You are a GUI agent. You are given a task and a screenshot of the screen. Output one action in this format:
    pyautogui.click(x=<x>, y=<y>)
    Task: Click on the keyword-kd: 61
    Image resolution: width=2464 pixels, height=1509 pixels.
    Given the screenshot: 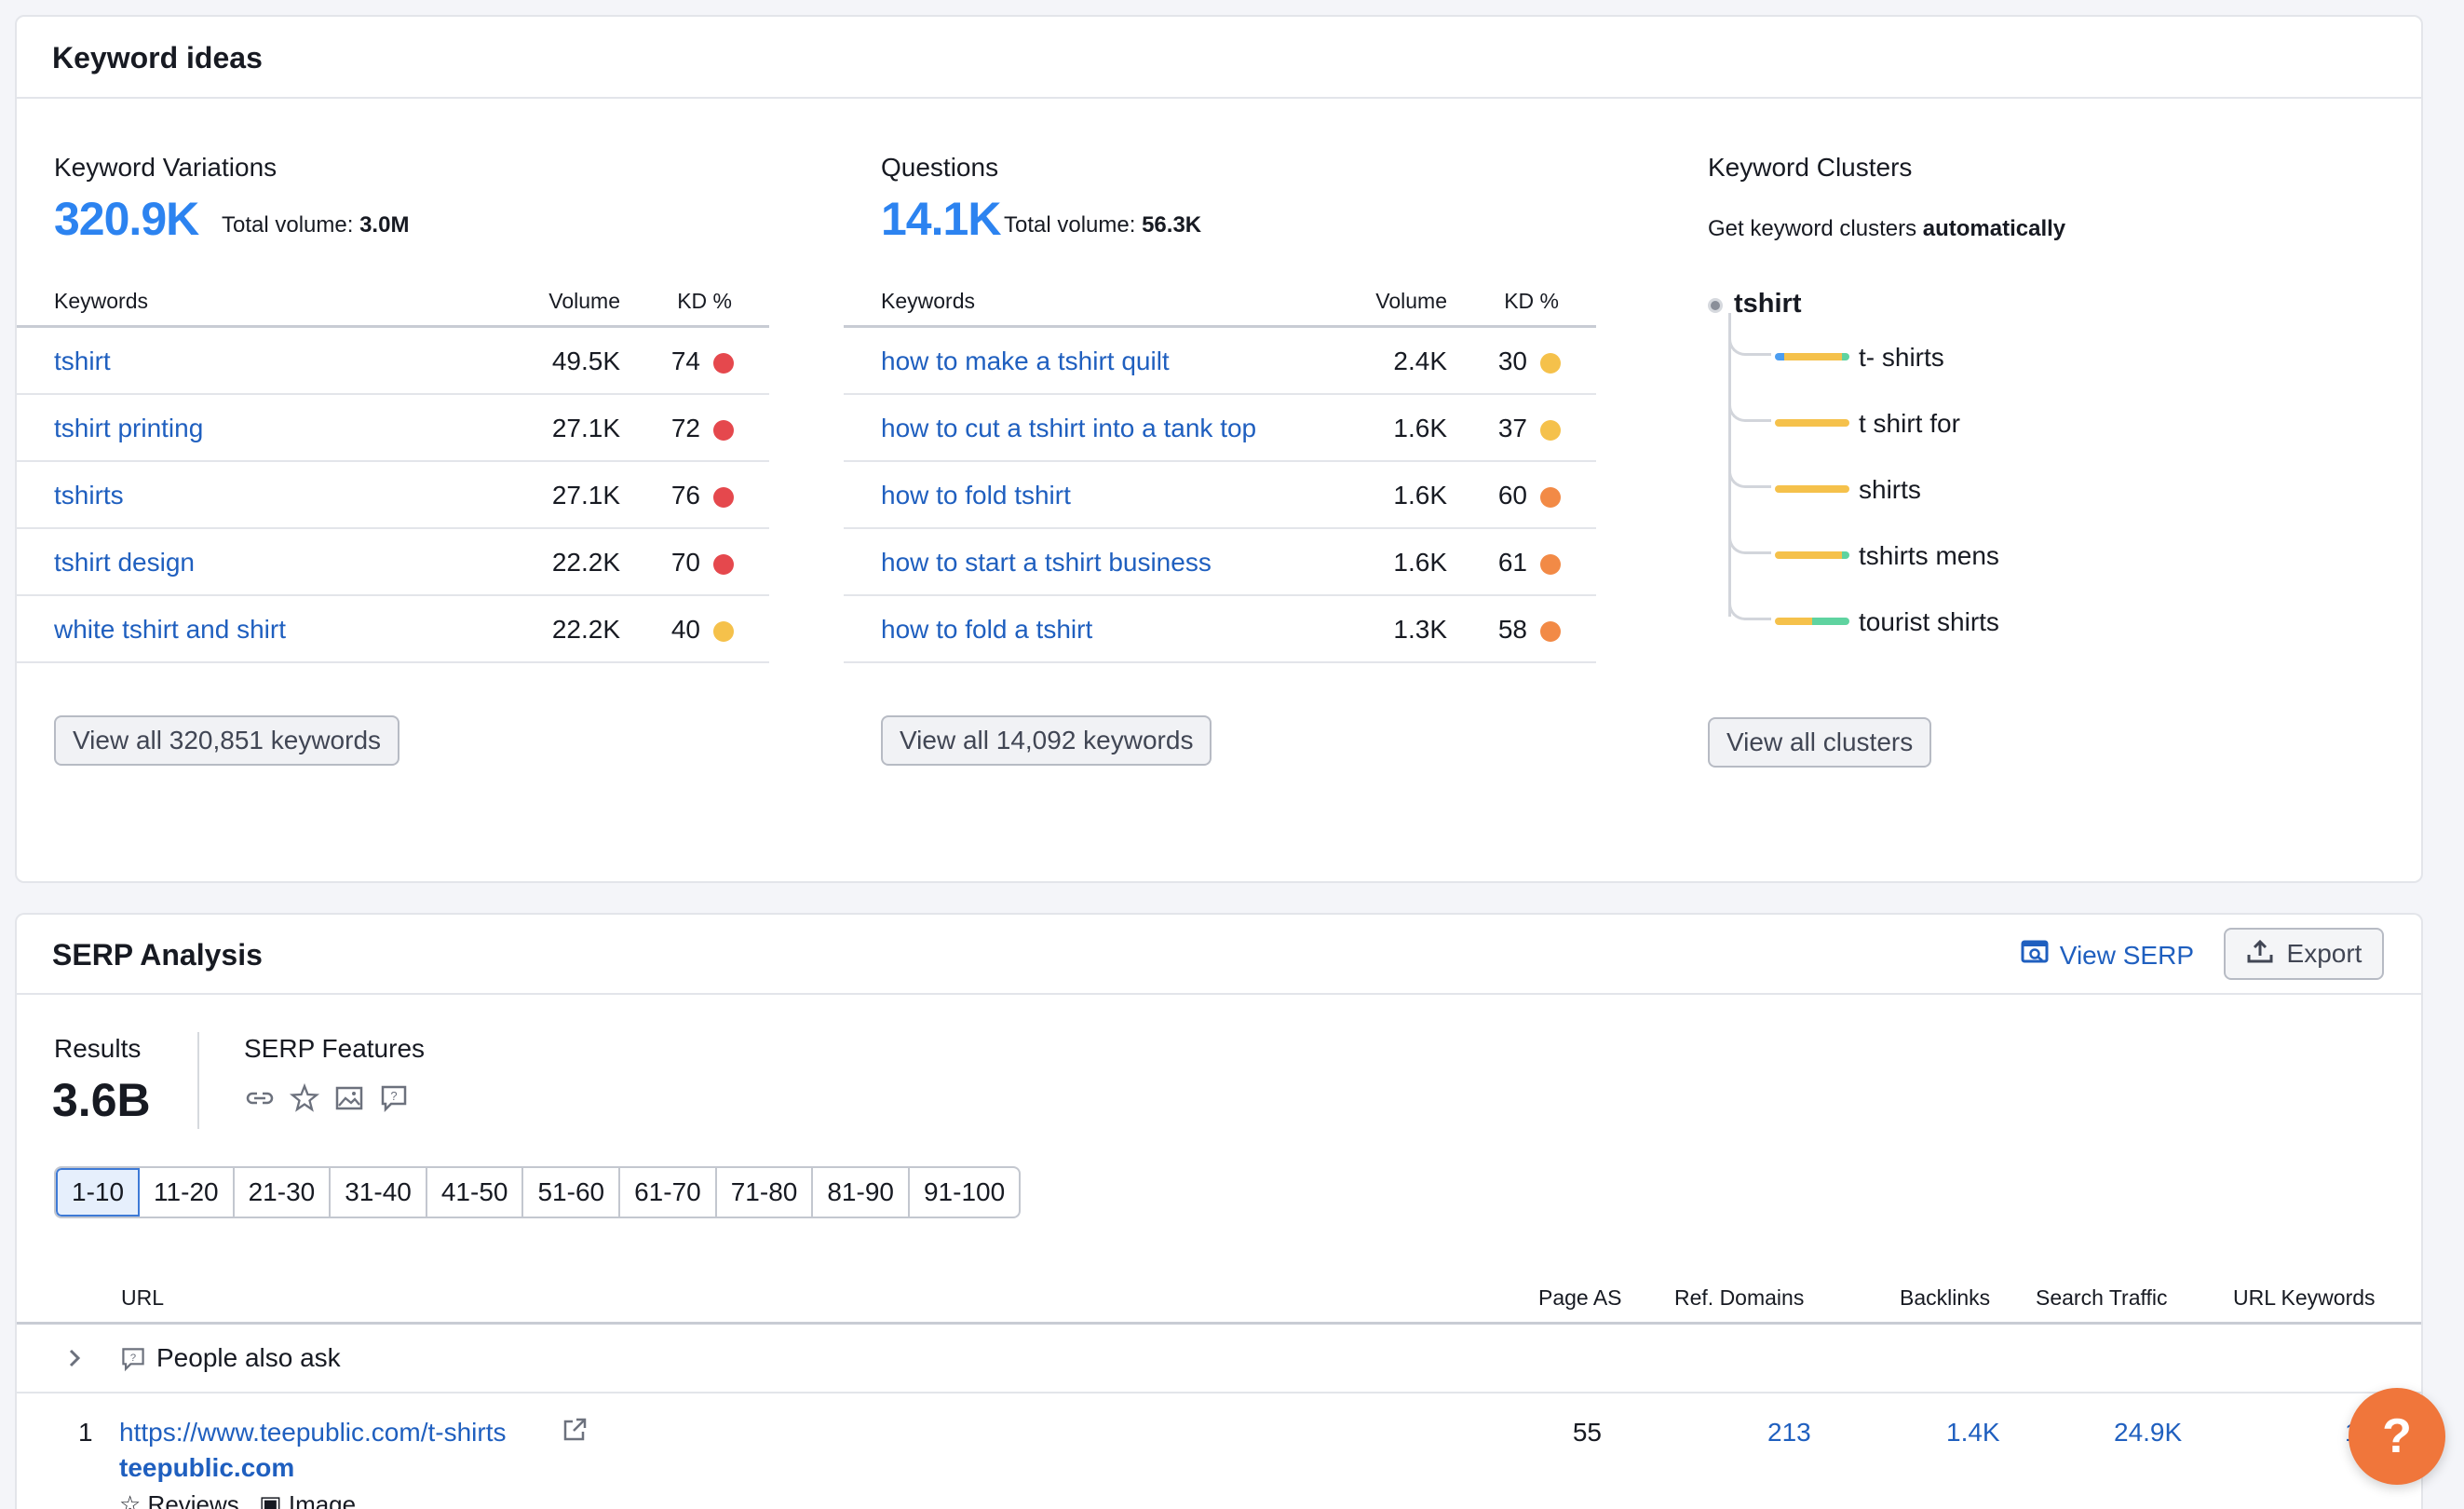 What is the action you would take?
    pyautogui.click(x=1512, y=562)
    